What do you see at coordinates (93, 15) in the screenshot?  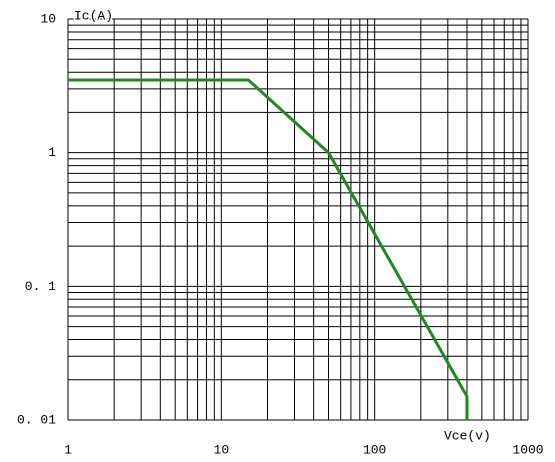 I see `y-axis-label: Ic(A)` at bounding box center [93, 15].